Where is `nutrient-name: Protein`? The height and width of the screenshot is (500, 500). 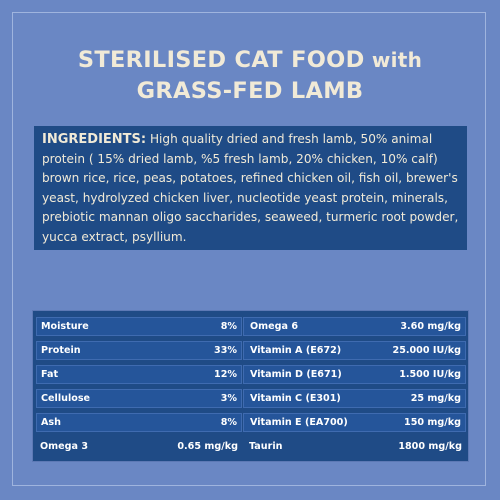
nutrient-name: Protein is located at coordinates (61, 350).